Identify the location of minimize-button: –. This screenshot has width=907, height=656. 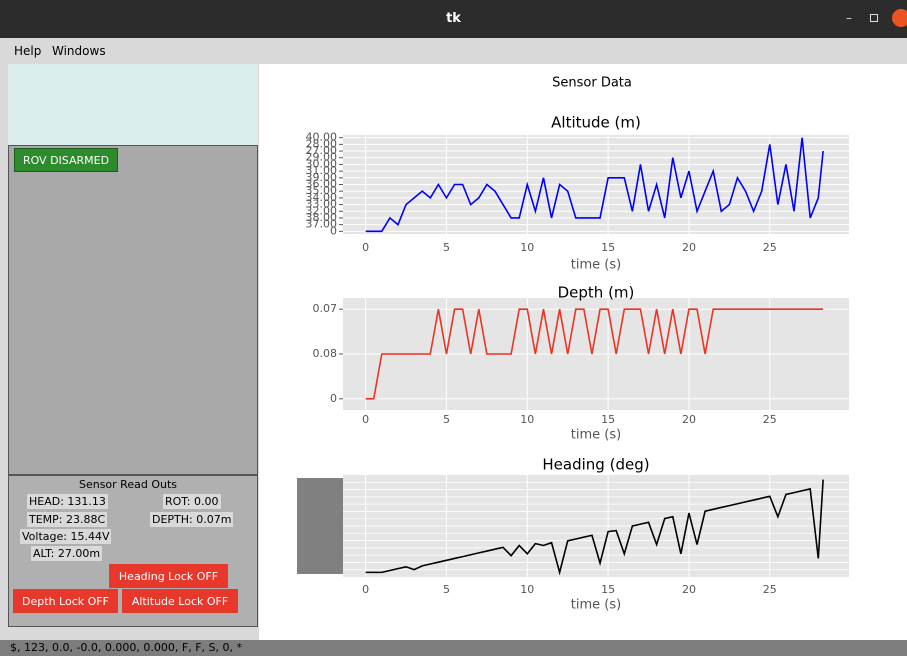
(849, 18).